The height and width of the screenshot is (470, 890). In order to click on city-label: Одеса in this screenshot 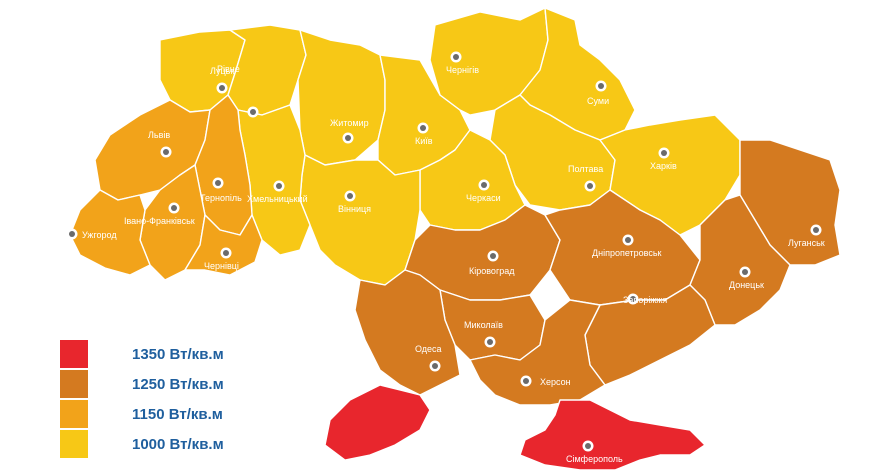, I will do `click(428, 349)`.